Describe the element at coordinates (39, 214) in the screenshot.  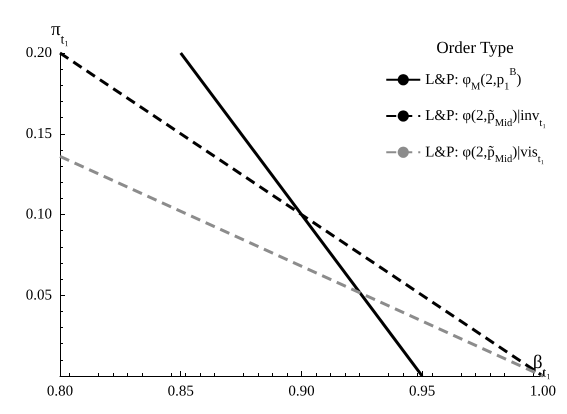
I see `y-tick-label: 0.10` at that location.